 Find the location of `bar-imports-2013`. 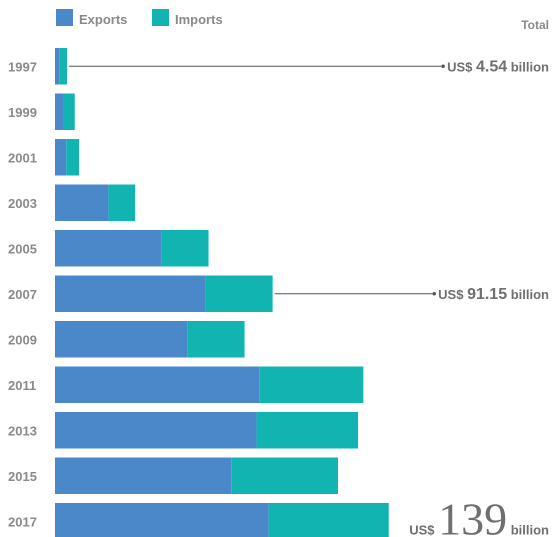

bar-imports-2013 is located at coordinates (307, 430).